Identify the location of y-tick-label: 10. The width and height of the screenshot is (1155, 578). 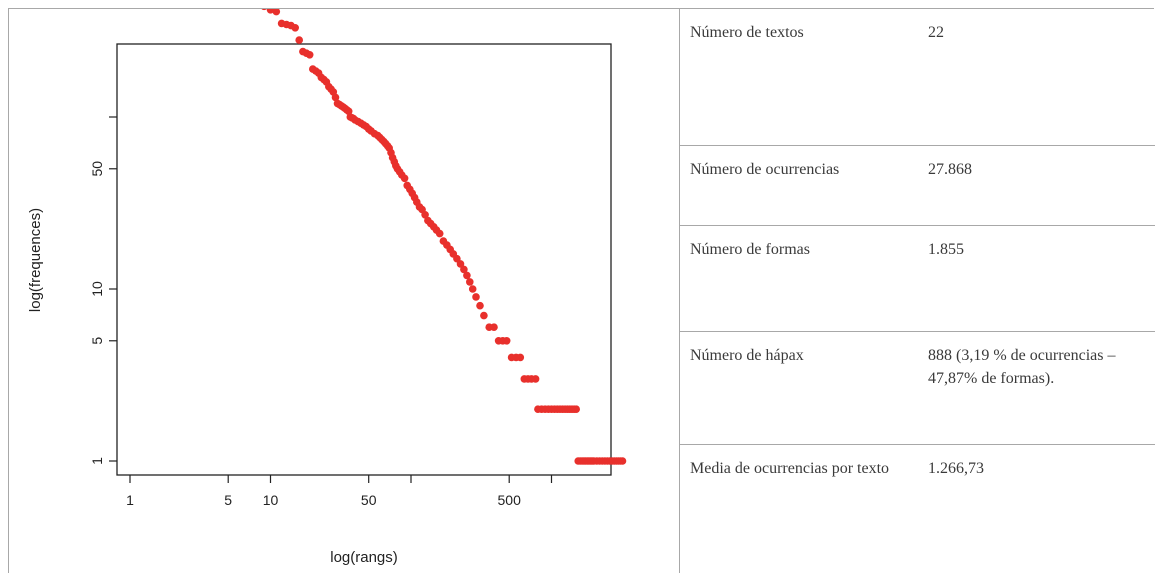
(97, 289).